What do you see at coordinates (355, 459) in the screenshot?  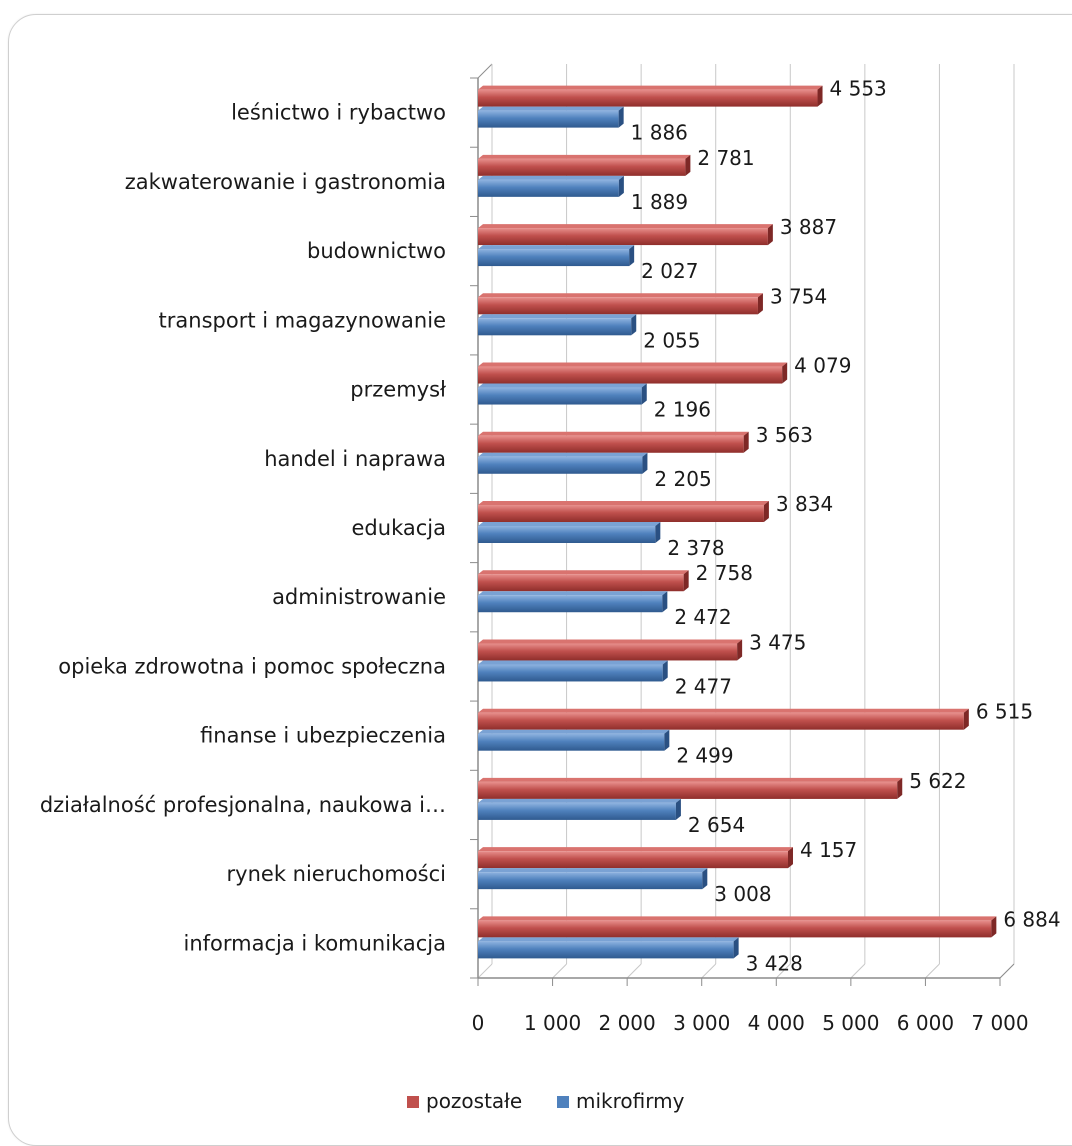 I see `category-label: handel i naprawa` at bounding box center [355, 459].